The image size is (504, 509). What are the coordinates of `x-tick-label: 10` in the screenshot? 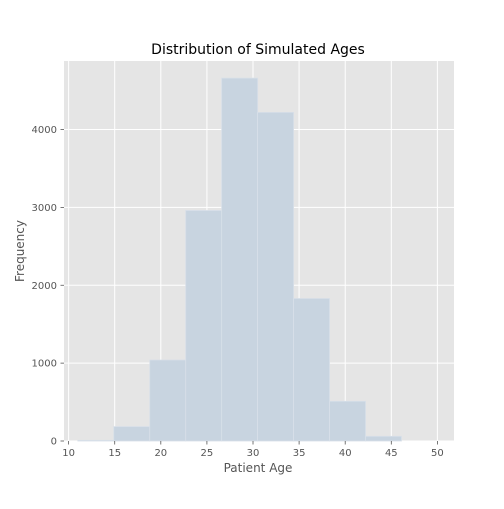 It's located at (68, 453).